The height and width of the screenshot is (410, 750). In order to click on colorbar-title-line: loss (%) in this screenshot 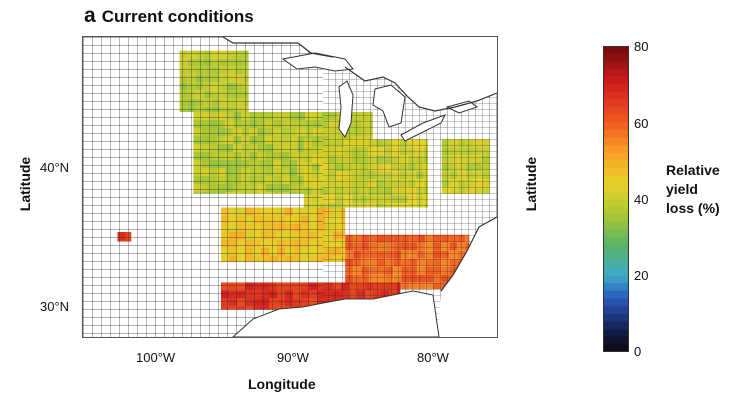, I will do `click(693, 208)`.